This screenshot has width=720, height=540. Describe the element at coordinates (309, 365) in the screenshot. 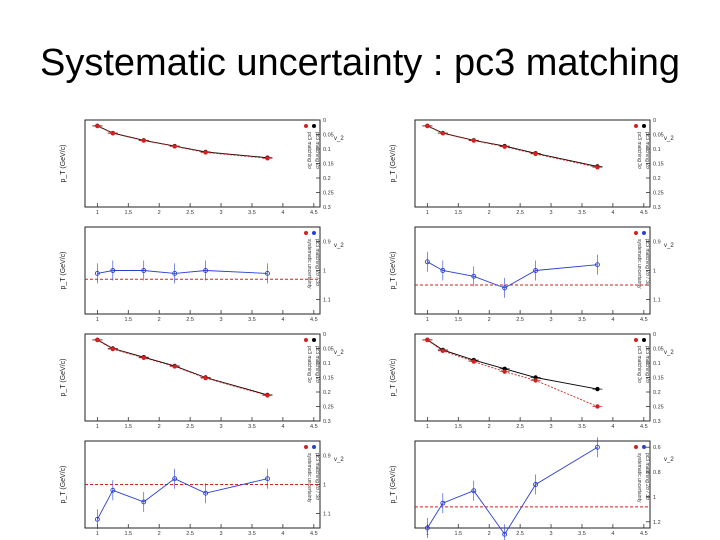

I see `legend-entry: pc3 matching 3σ` at that location.